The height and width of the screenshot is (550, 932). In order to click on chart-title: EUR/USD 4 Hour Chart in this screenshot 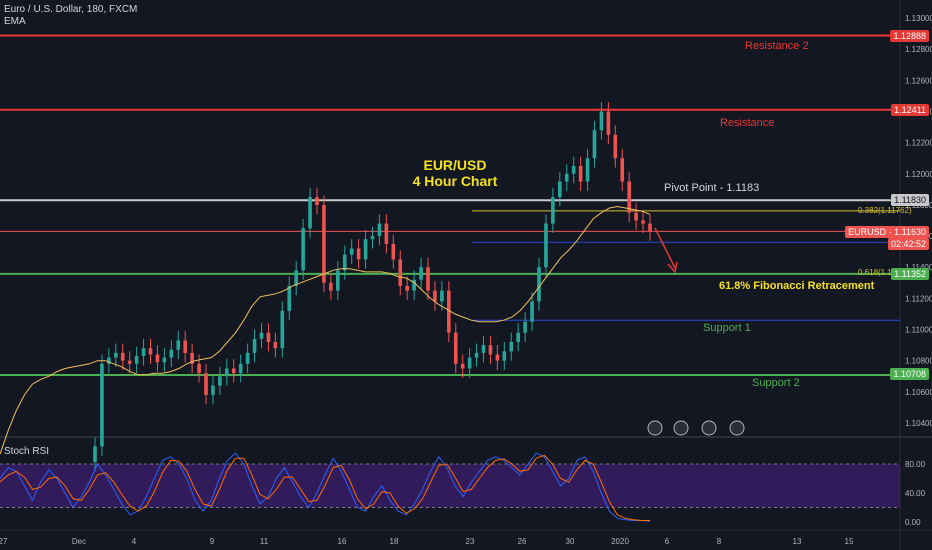, I will do `click(455, 173)`.